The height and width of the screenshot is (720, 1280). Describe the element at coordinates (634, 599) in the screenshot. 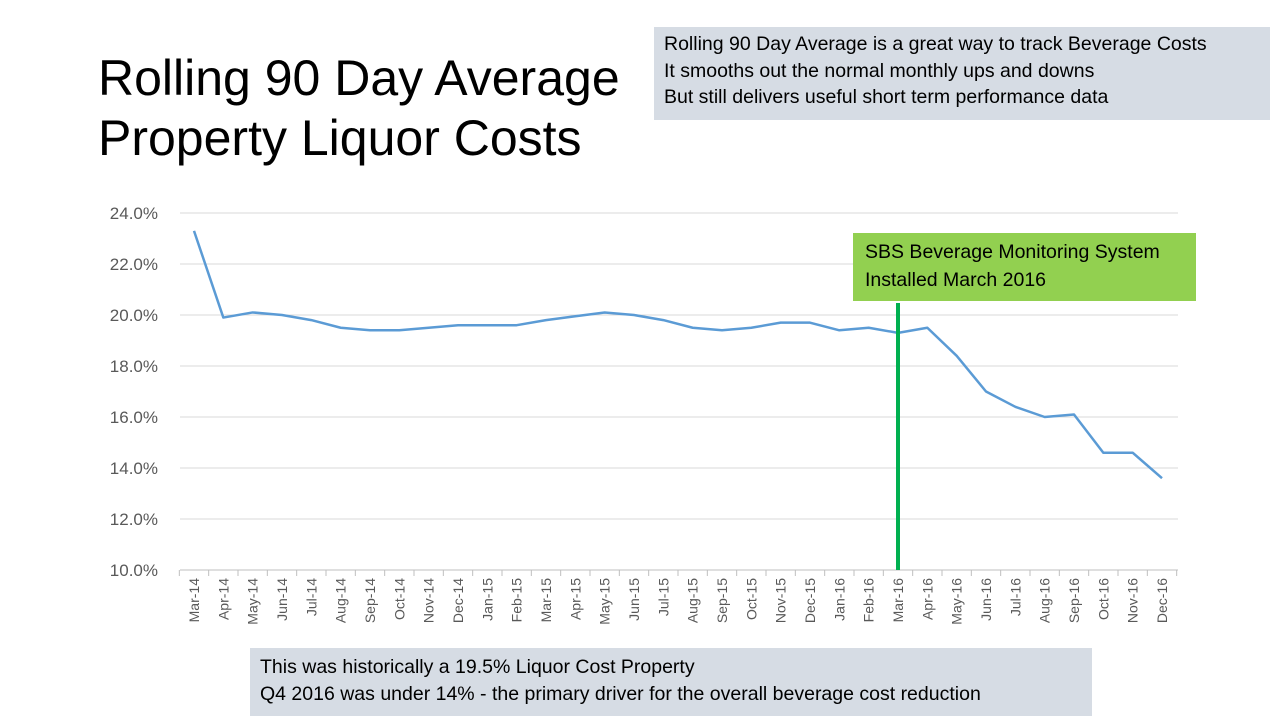

I see `x-tick-label: Jun-15` at that location.